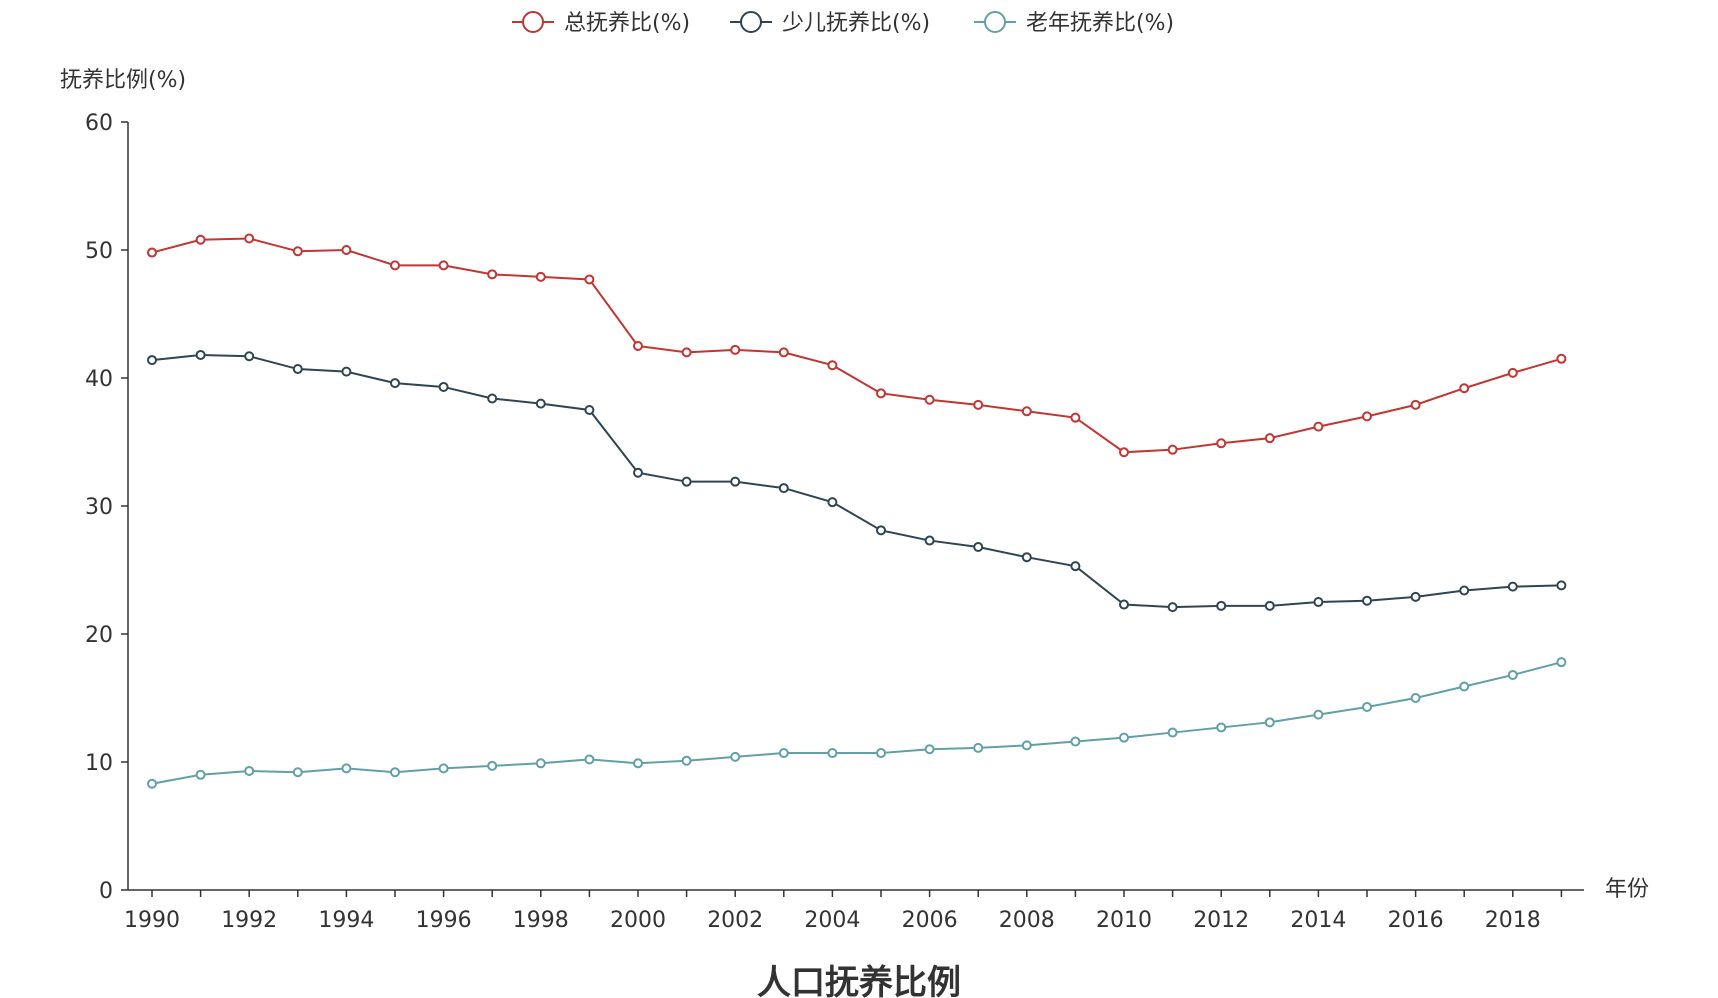 The image size is (1718, 998). Describe the element at coordinates (1074, 23) in the screenshot. I see `legend-item: 老年抚养比(%)` at that location.